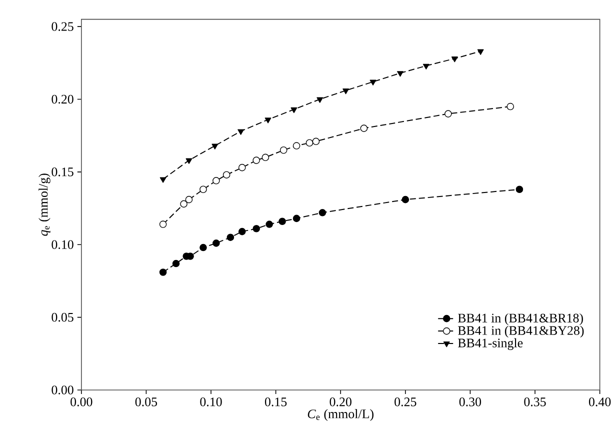 This screenshot has width=616, height=441. Describe the element at coordinates (63, 172) in the screenshot. I see `y-tick-label: 0.15` at that location.